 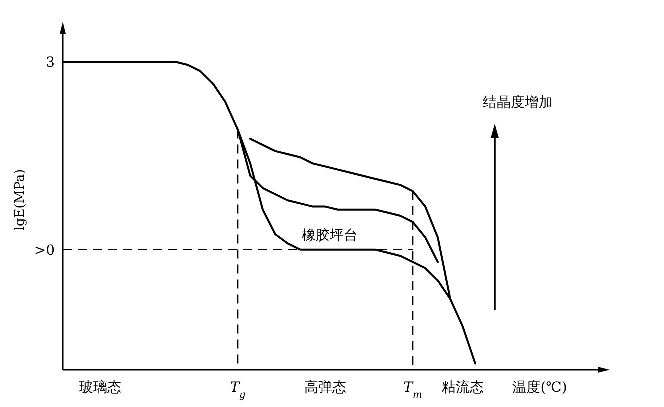 I want to click on x-tick-label: T$_{g}$, so click(x=238, y=390).